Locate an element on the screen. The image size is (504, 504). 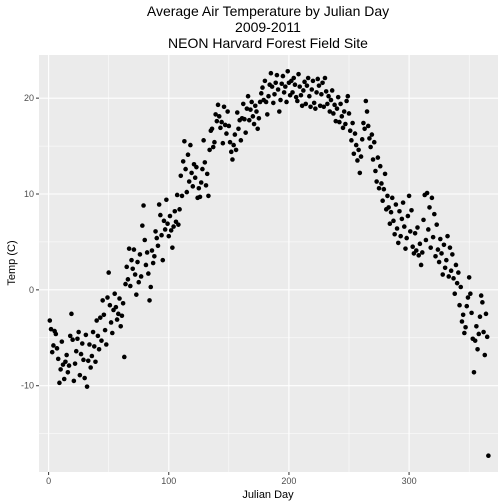
x-tick-label: 200 is located at coordinates (288, 481).